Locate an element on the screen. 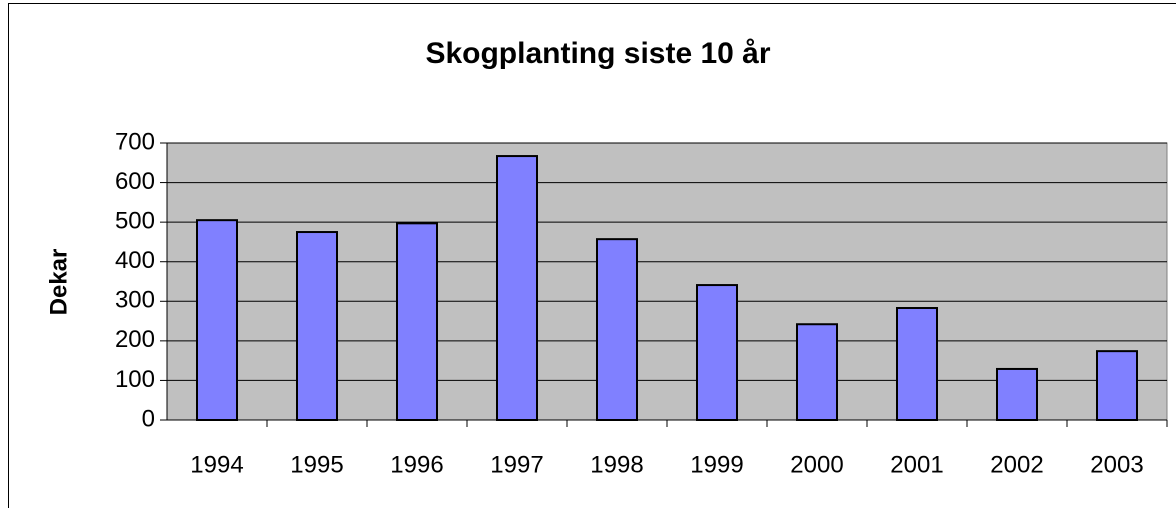  x-tick-label: 1994 is located at coordinates (216, 464).